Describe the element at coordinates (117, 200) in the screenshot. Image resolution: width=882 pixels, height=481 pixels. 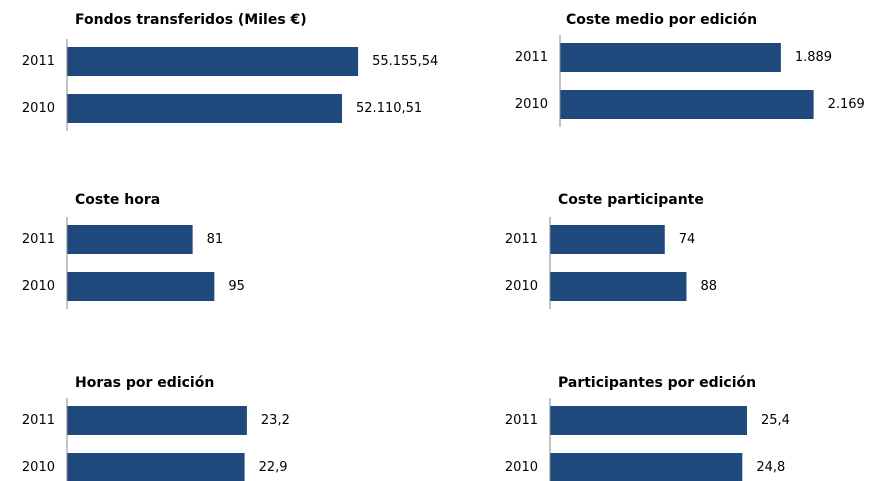
I see `chart-title: Coste hora` at that location.